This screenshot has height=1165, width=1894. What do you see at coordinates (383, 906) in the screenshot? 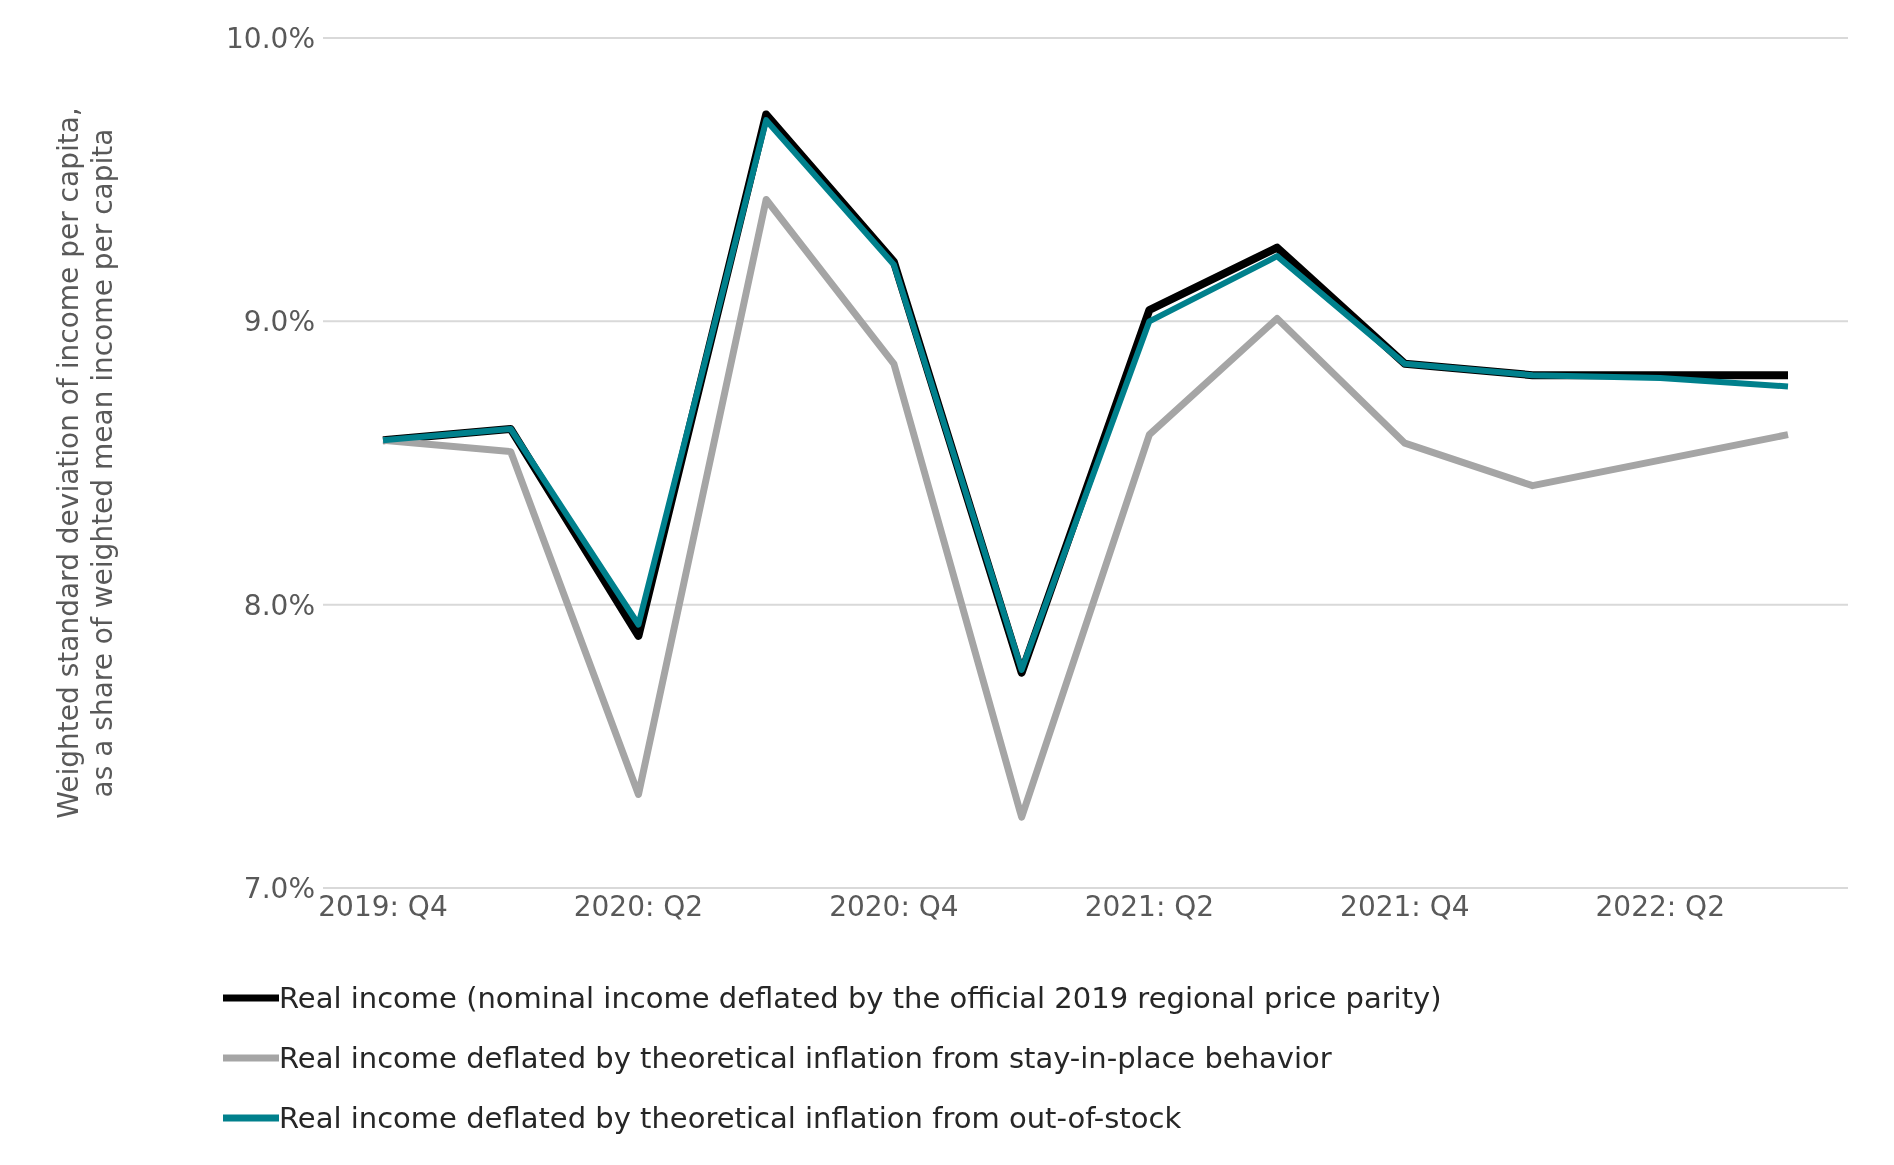
I see `x-tick-label: 2019: Q4` at bounding box center [383, 906].